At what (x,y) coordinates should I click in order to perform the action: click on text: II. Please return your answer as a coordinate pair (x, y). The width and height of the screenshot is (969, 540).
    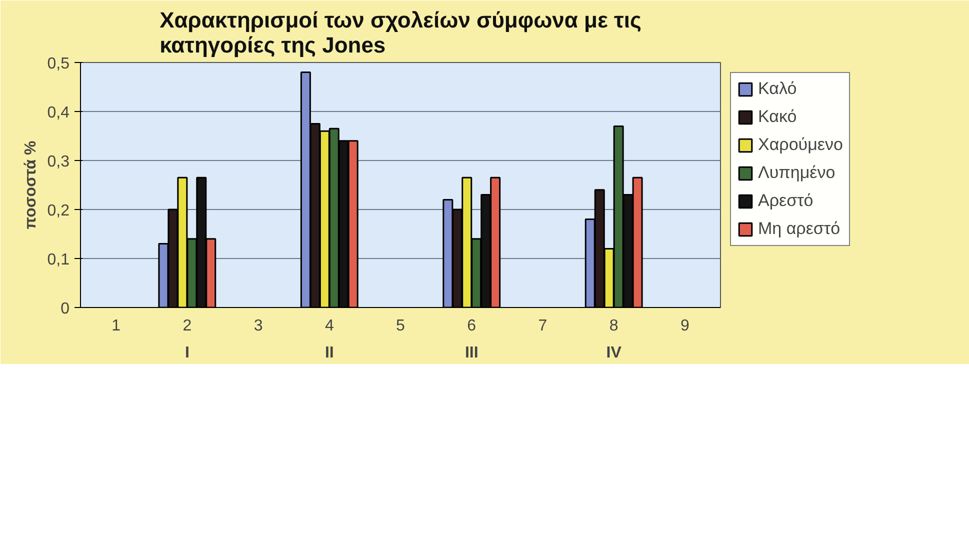
    Looking at the image, I should click on (329, 353).